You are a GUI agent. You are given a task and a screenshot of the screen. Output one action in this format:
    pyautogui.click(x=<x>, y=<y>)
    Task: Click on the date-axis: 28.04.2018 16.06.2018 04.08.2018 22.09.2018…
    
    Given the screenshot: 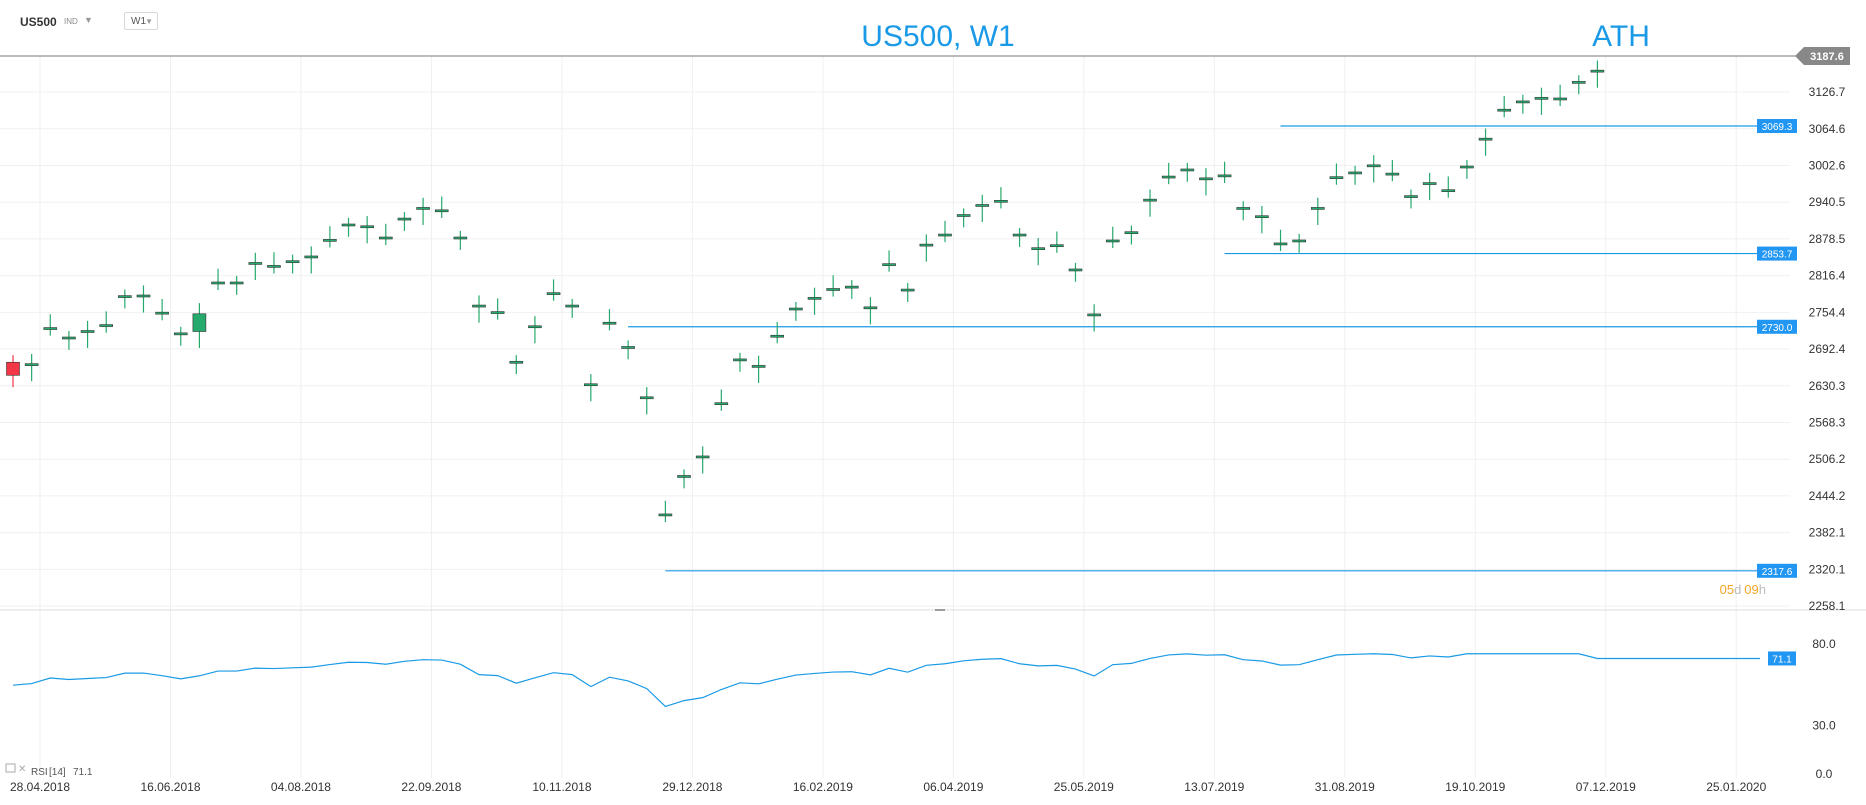 What is the action you would take?
    pyautogui.click(x=888, y=787)
    